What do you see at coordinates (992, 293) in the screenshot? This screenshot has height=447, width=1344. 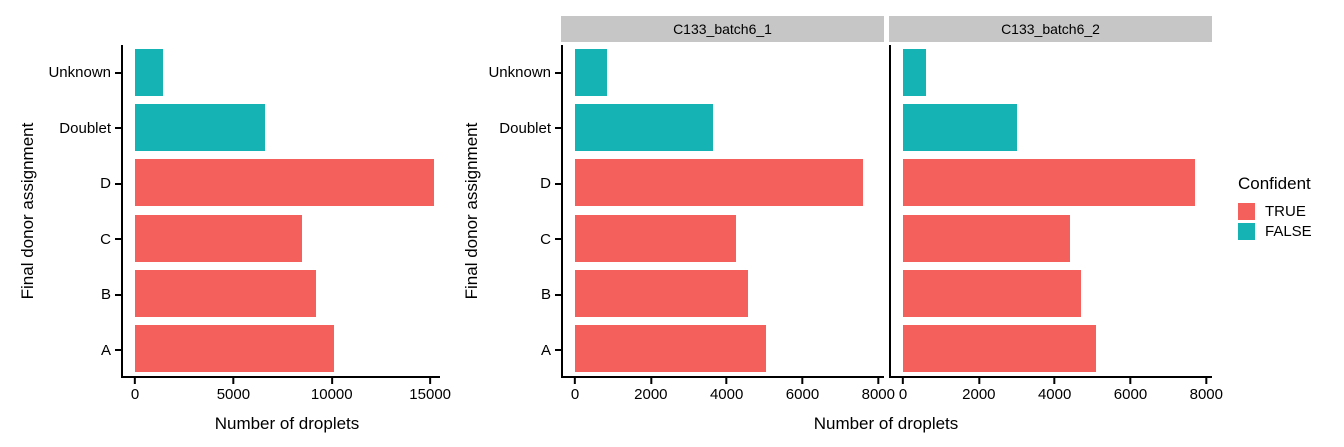 I see `bar-C133_batch6_2-B` at bounding box center [992, 293].